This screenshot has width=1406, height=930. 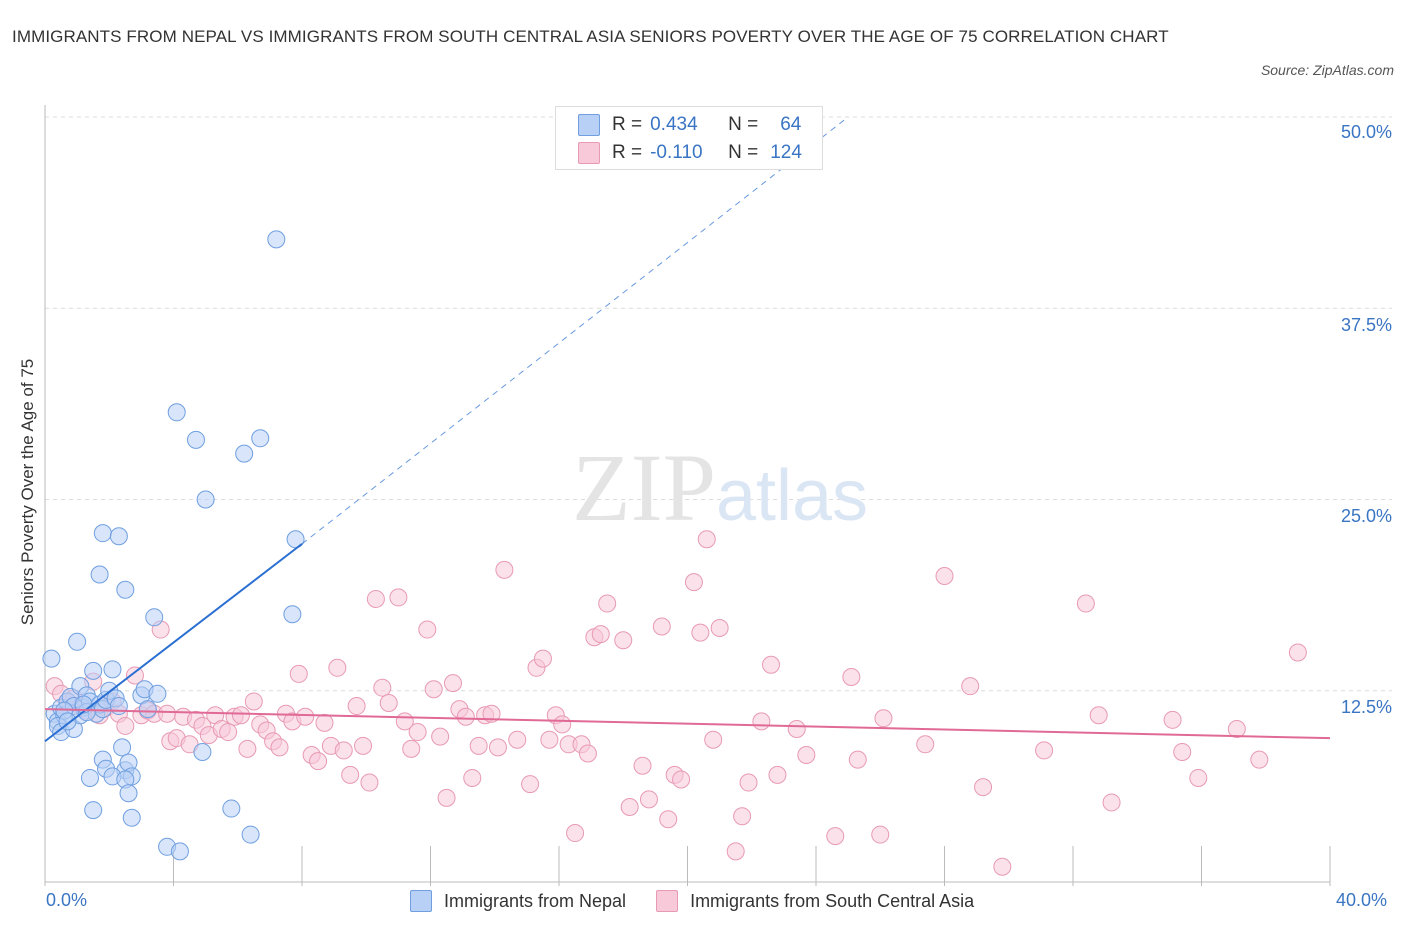 What do you see at coordinates (27, 492) in the screenshot?
I see `y-axis-label: Seniors Poverty Over the Age of 75` at bounding box center [27, 492].